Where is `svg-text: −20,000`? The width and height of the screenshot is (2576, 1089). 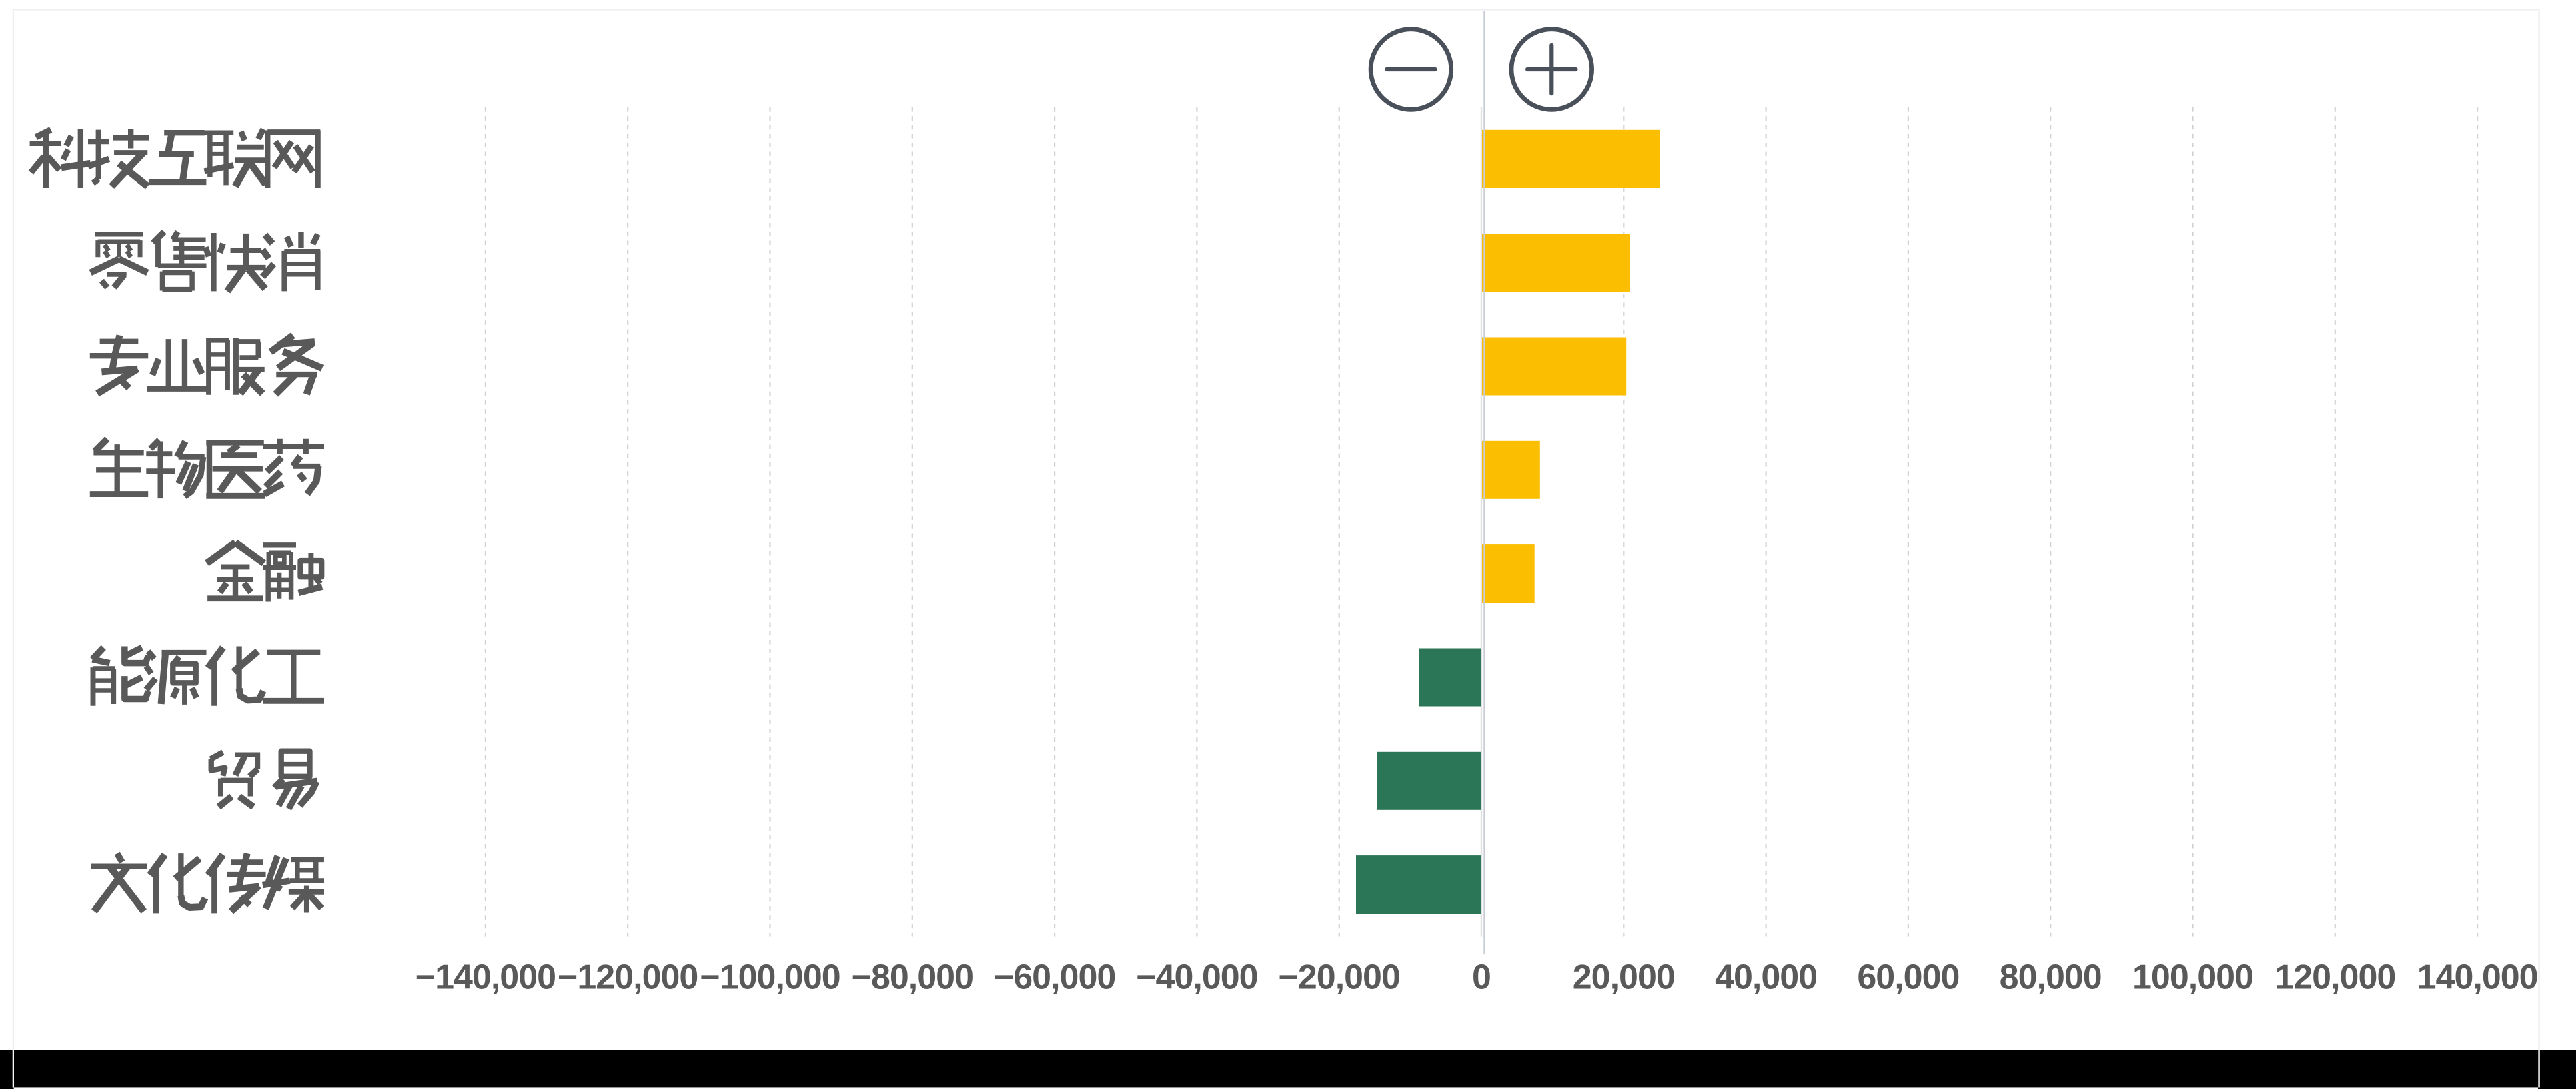
svg-text: −20,000 is located at coordinates (1338, 977).